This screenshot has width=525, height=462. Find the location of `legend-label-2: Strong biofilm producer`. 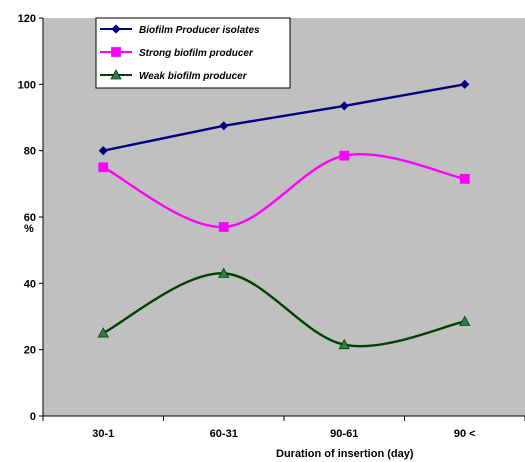

legend-label-2: Strong biofilm producer is located at coordinates (196, 53).